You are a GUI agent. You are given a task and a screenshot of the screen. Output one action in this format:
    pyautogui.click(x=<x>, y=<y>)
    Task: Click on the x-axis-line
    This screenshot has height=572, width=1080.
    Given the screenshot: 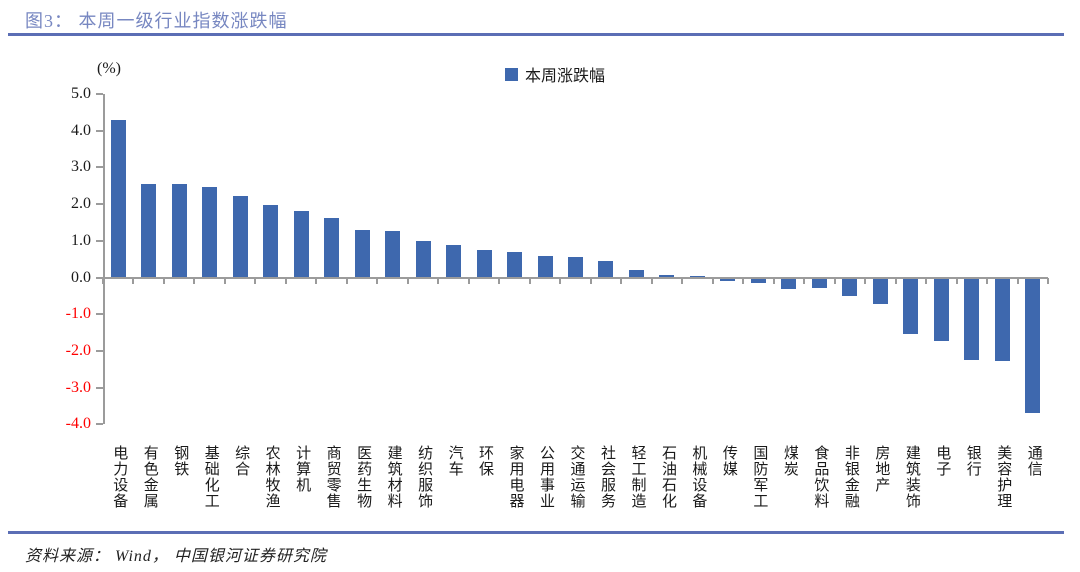 What is the action you would take?
    pyautogui.click(x=575, y=277)
    